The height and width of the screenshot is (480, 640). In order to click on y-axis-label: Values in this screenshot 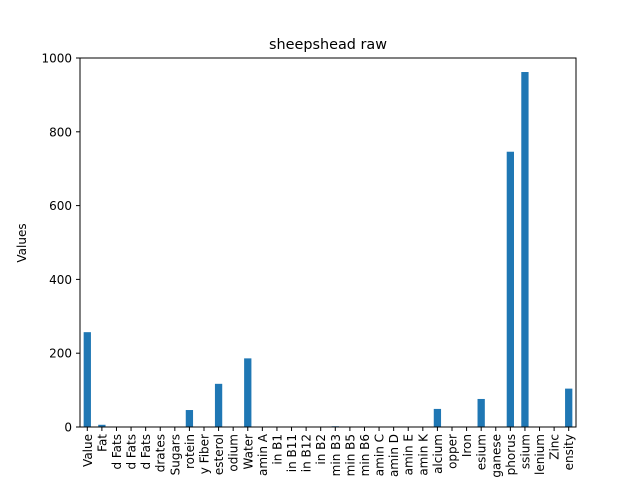, I will do `click(22, 242)`.